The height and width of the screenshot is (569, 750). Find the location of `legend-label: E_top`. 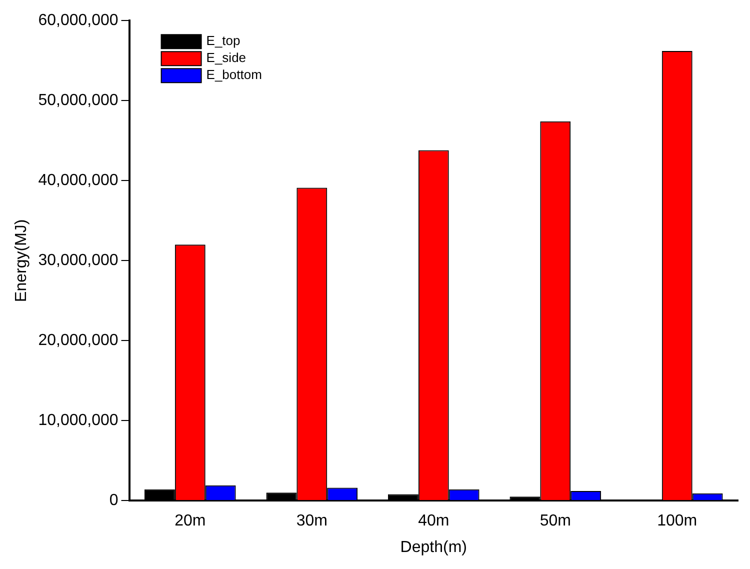

legend-label: E_top is located at coordinates (223, 40).